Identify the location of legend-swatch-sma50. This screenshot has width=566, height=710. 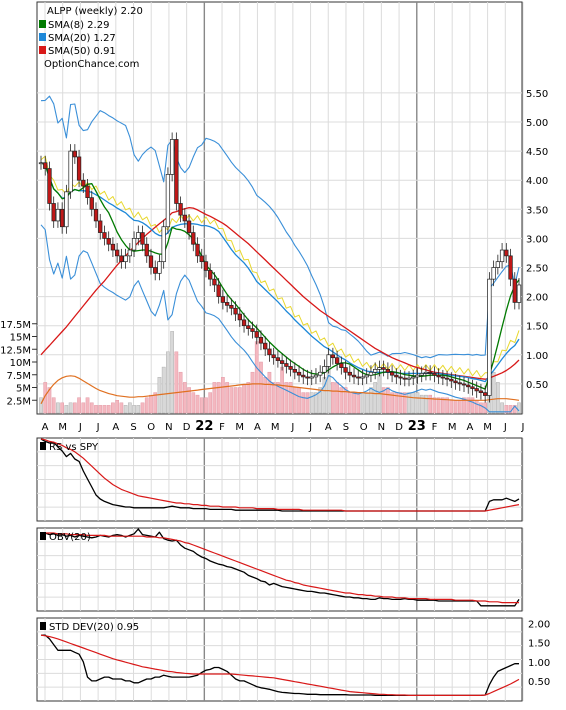
(42, 50).